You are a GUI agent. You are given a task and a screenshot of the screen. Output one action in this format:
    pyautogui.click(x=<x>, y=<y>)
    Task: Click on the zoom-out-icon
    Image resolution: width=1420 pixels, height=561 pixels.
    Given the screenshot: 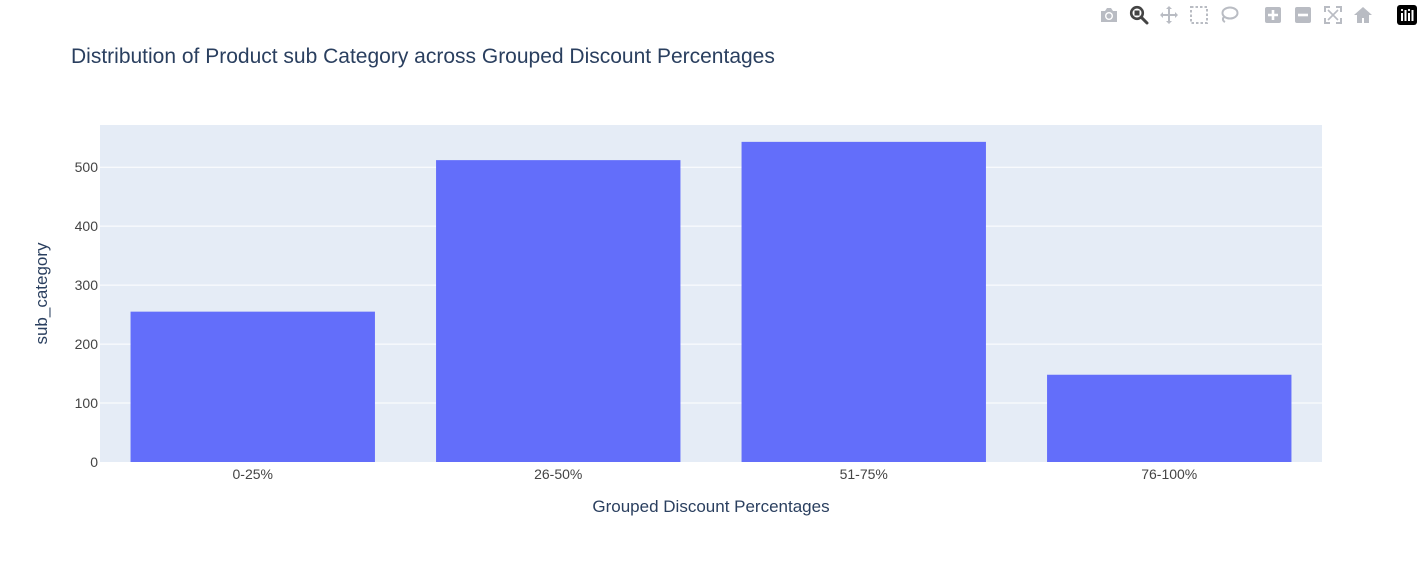 What is the action you would take?
    pyautogui.click(x=1303, y=15)
    